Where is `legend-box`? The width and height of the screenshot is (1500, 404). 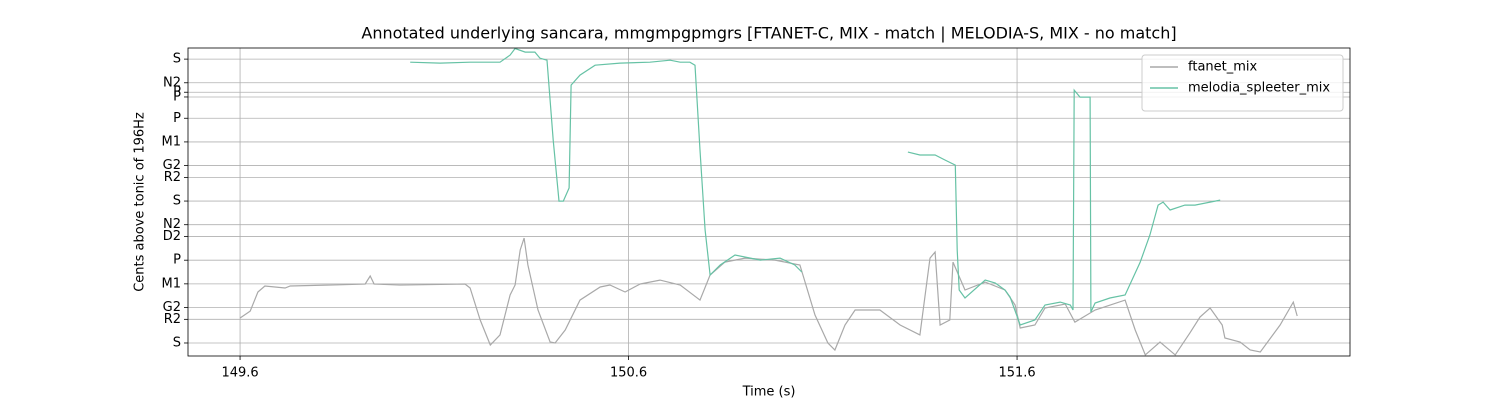
legend-box is located at coordinates (1242, 83).